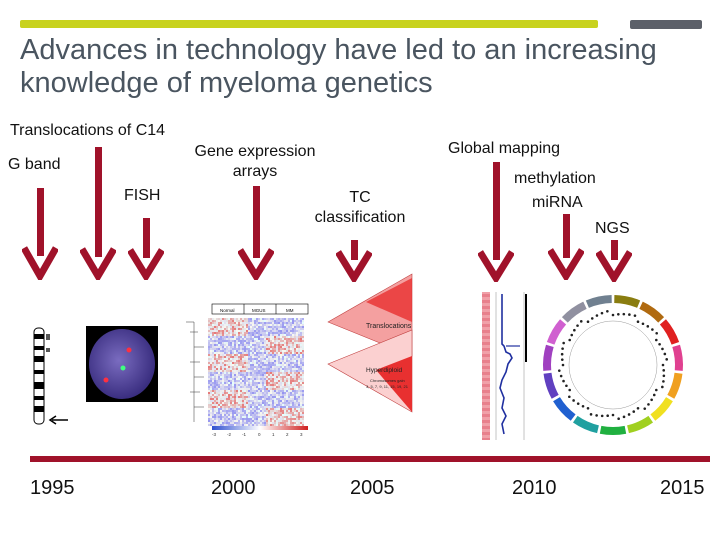  What do you see at coordinates (88, 130) in the screenshot?
I see `label-translocations: Translocations of C14` at bounding box center [88, 130].